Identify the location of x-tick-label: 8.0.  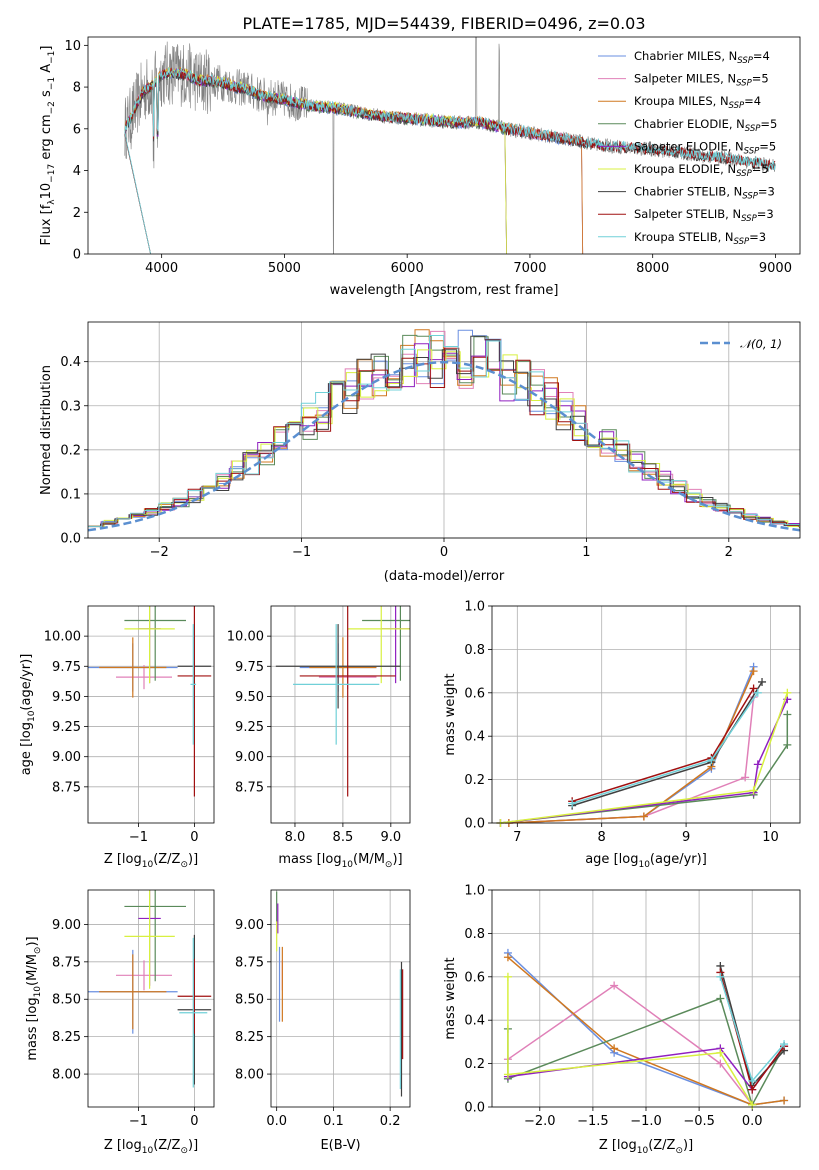
(295, 837).